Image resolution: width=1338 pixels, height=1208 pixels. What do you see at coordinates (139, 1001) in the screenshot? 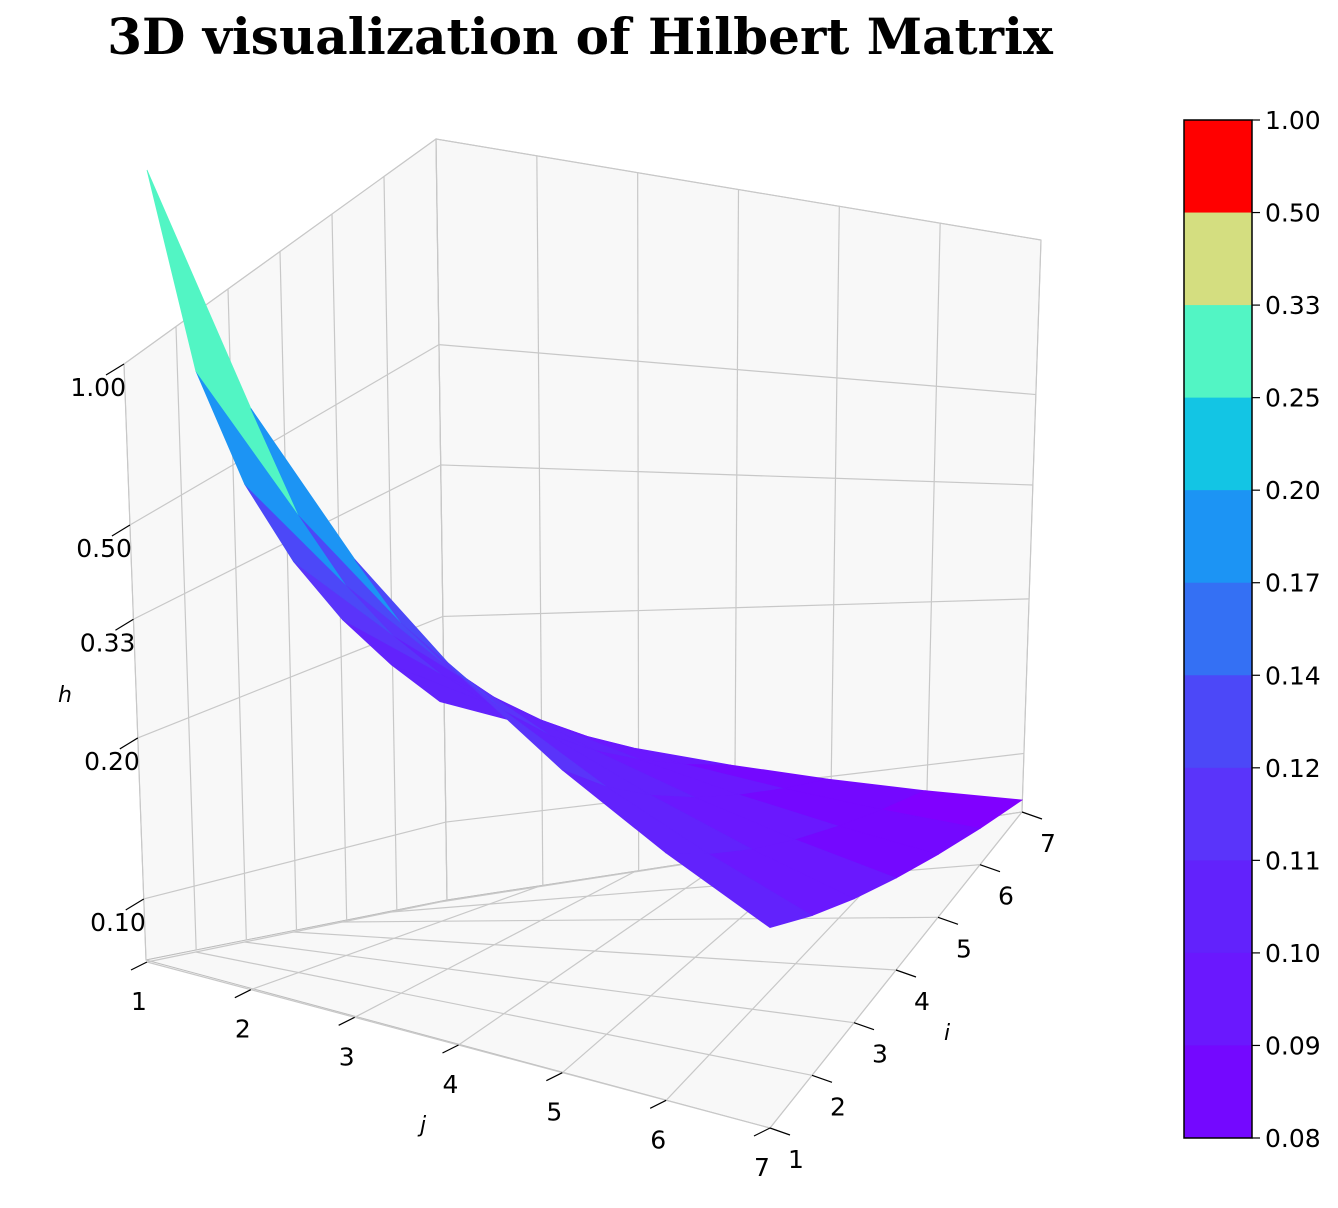
I see `y-tick-label: 1` at bounding box center [139, 1001].